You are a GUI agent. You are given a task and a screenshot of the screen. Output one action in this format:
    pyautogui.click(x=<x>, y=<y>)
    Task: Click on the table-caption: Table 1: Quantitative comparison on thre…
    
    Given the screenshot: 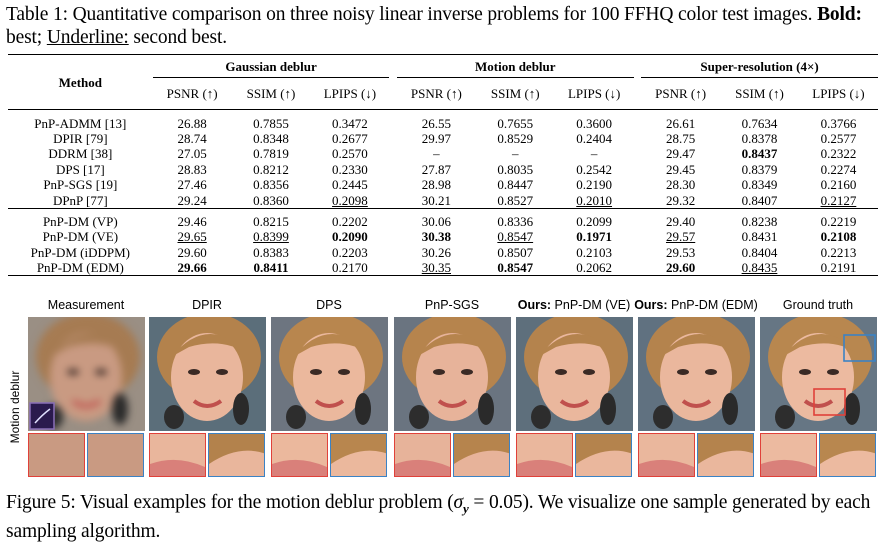 What is the action you would take?
    pyautogui.click(x=445, y=26)
    